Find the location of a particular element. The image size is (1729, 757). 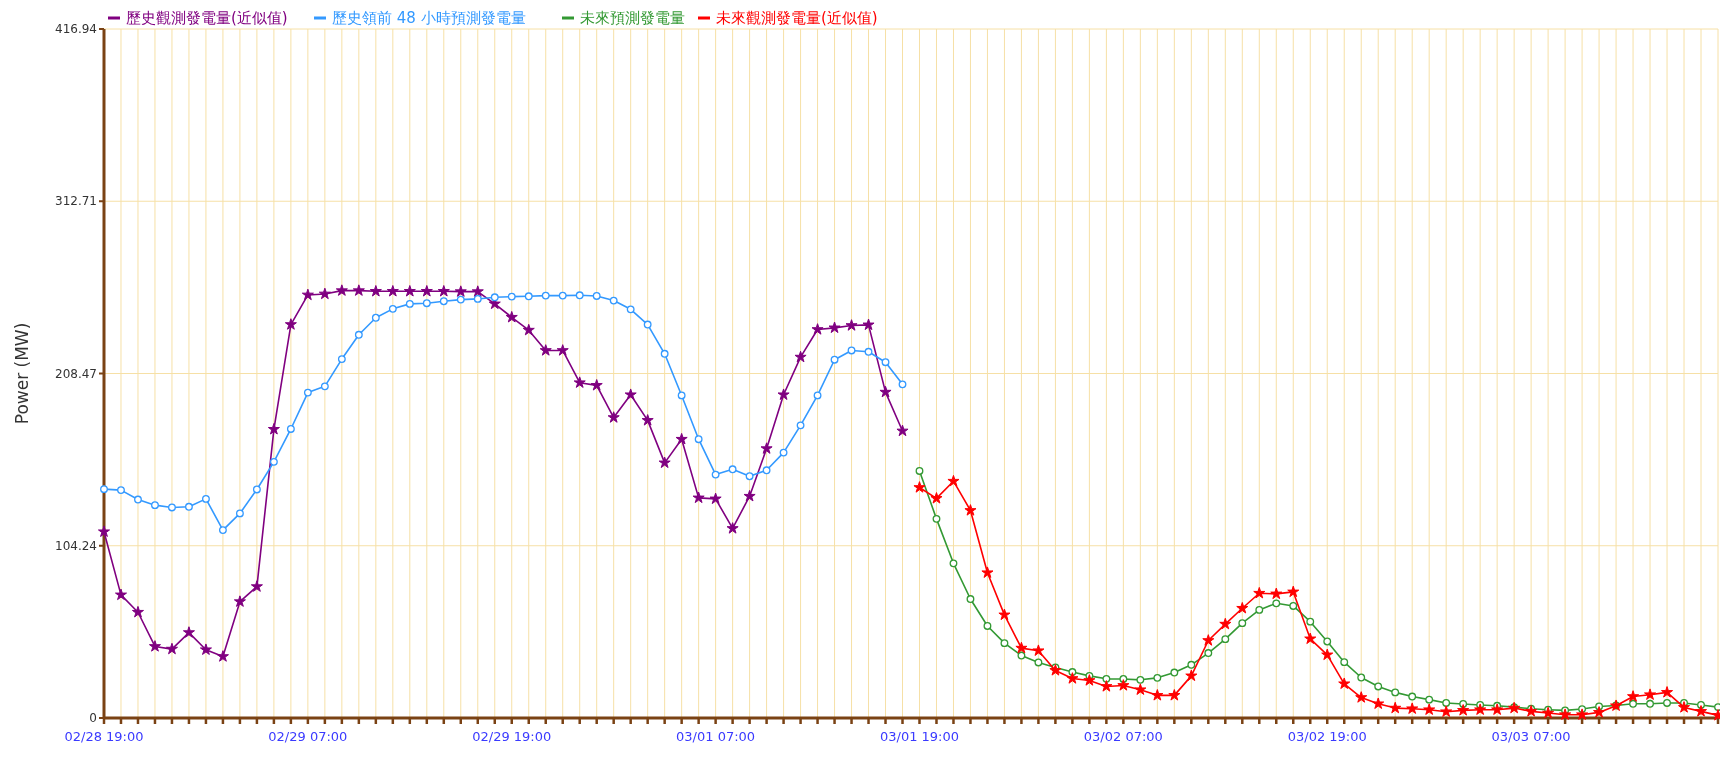

x-tick-label: 02/29 07:00 is located at coordinates (308, 736).